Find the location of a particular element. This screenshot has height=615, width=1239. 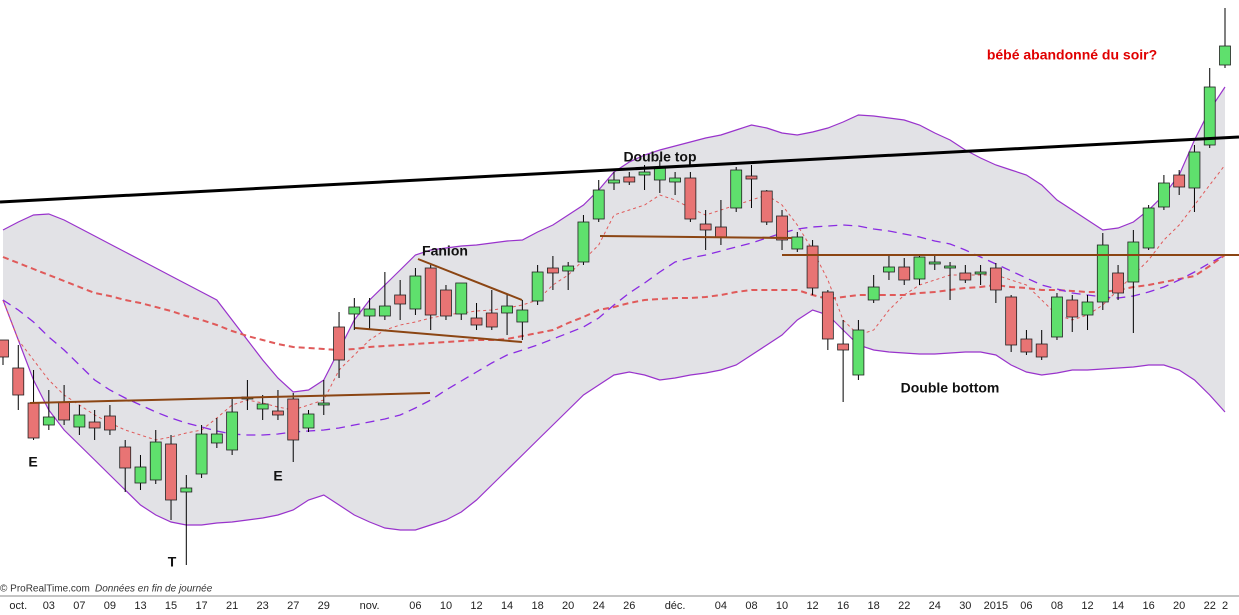

x-tick-label: 30 is located at coordinates (965, 606).